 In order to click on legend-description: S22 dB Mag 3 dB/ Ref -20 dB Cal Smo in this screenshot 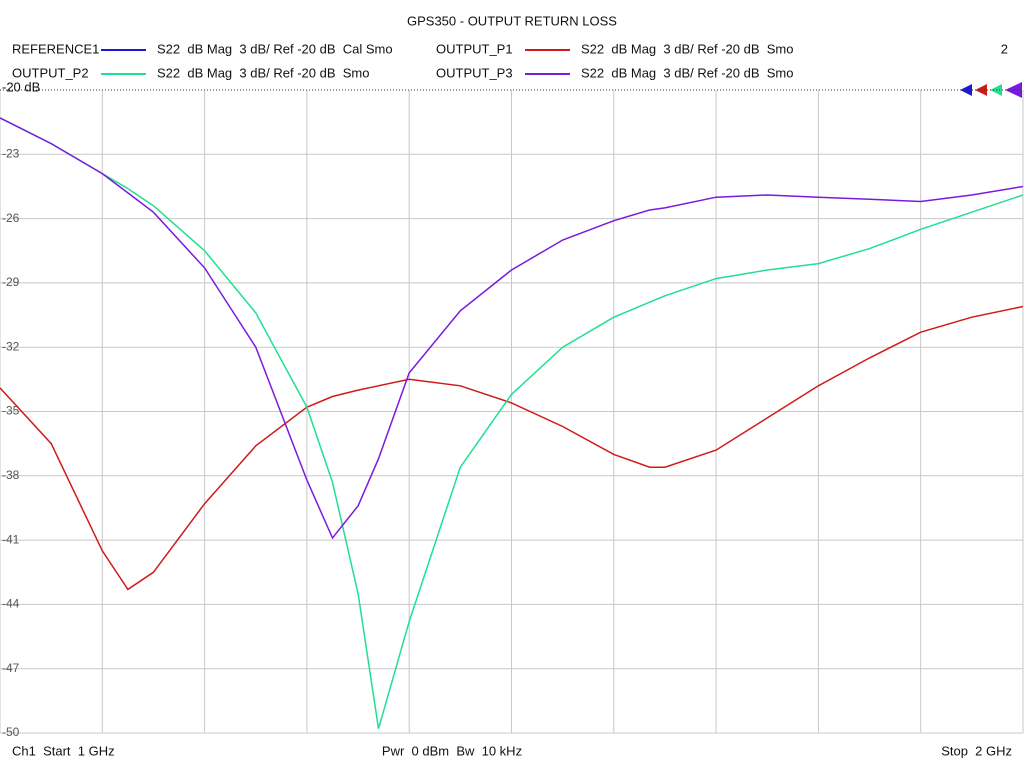, I will do `click(275, 48)`.